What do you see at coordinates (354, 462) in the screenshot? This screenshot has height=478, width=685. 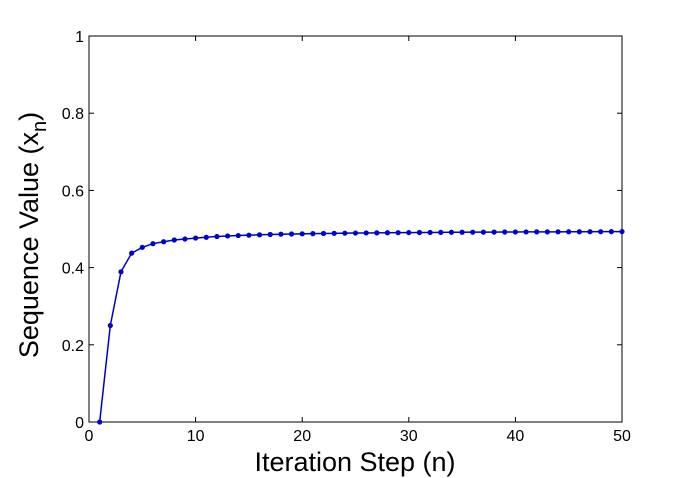 I see `x-axis-label: Iteration Step (n)` at bounding box center [354, 462].